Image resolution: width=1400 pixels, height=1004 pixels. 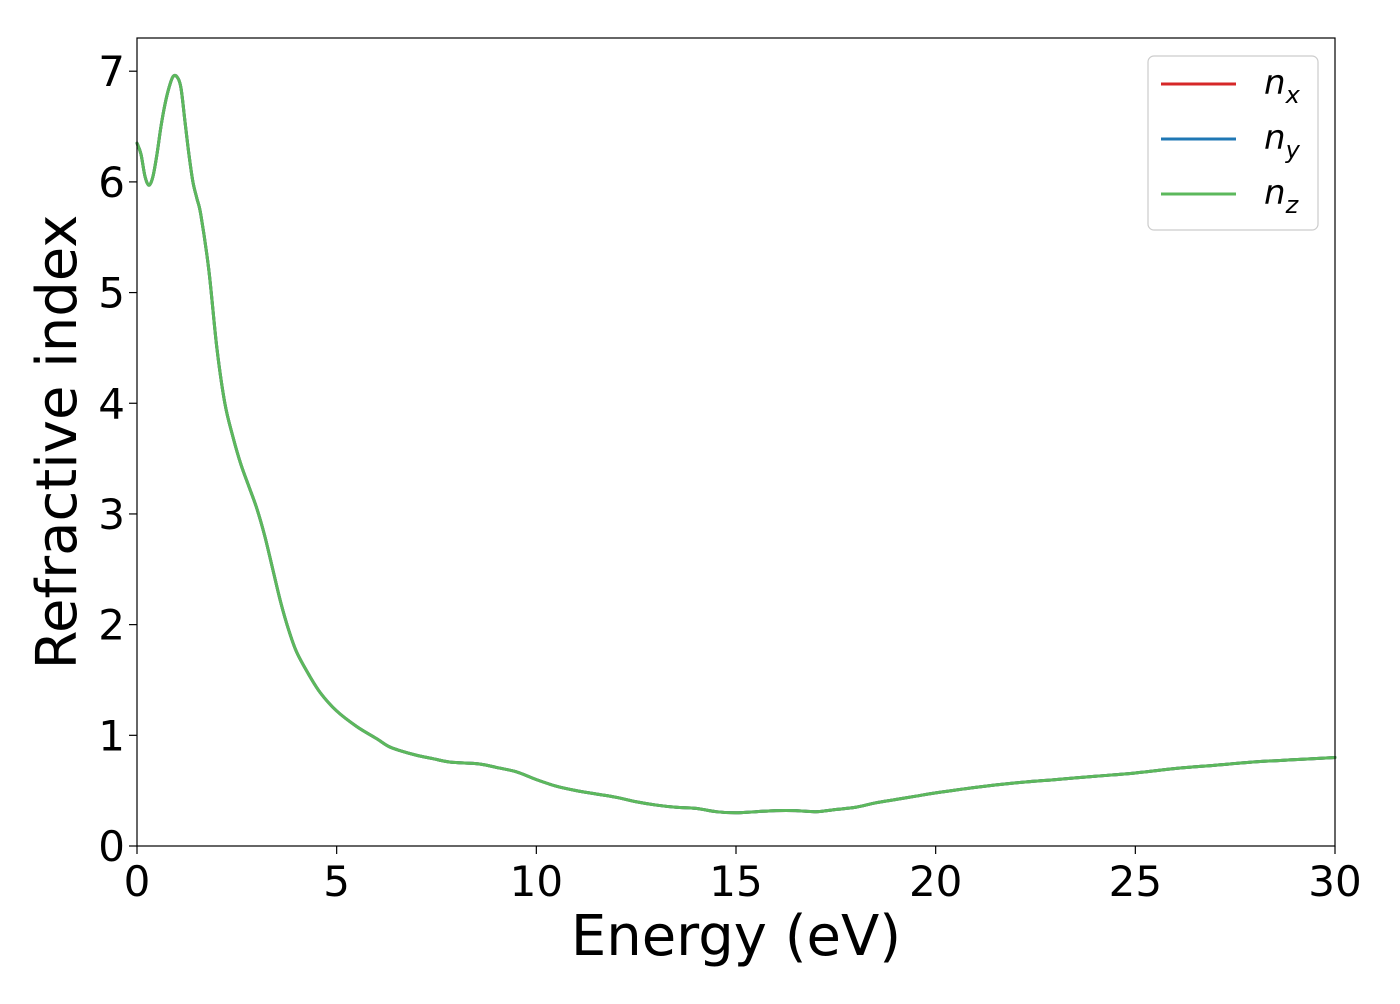 I want to click on y-tick-label: 2, so click(x=111, y=625).